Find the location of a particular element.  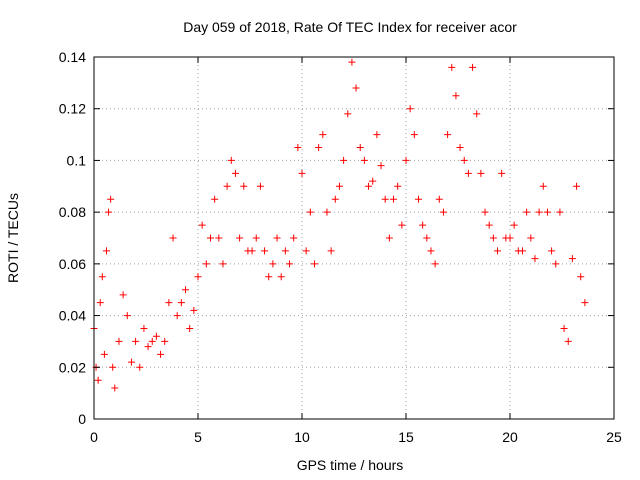

y-tick-label: 0.06 is located at coordinates (72, 264).